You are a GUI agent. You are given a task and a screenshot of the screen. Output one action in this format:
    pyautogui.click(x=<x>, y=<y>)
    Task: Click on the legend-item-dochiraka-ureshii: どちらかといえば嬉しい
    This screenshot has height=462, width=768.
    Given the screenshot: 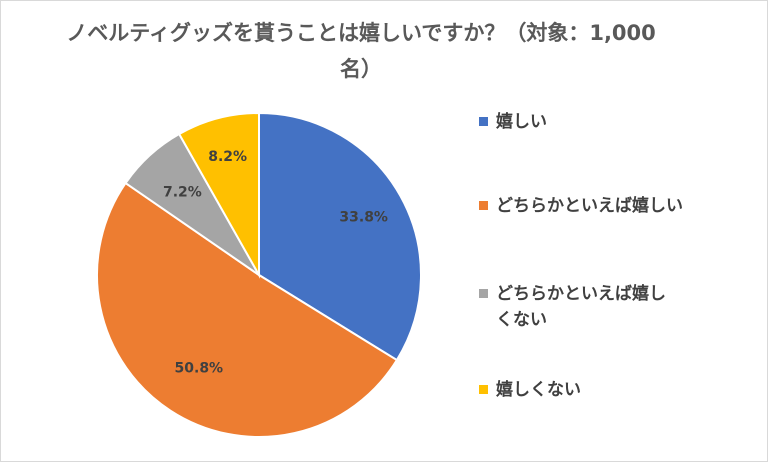 What is the action you would take?
    pyautogui.click(x=619, y=206)
    